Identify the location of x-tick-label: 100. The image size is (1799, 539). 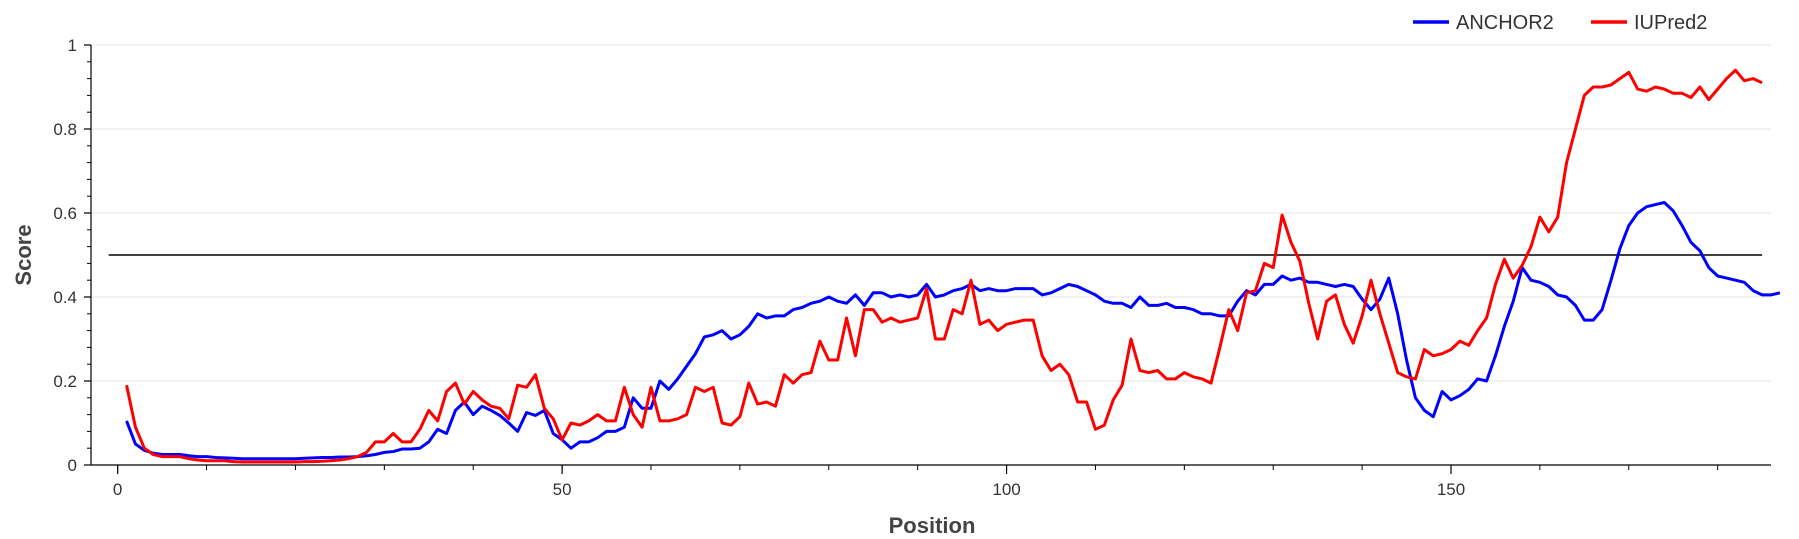
(1006, 489).